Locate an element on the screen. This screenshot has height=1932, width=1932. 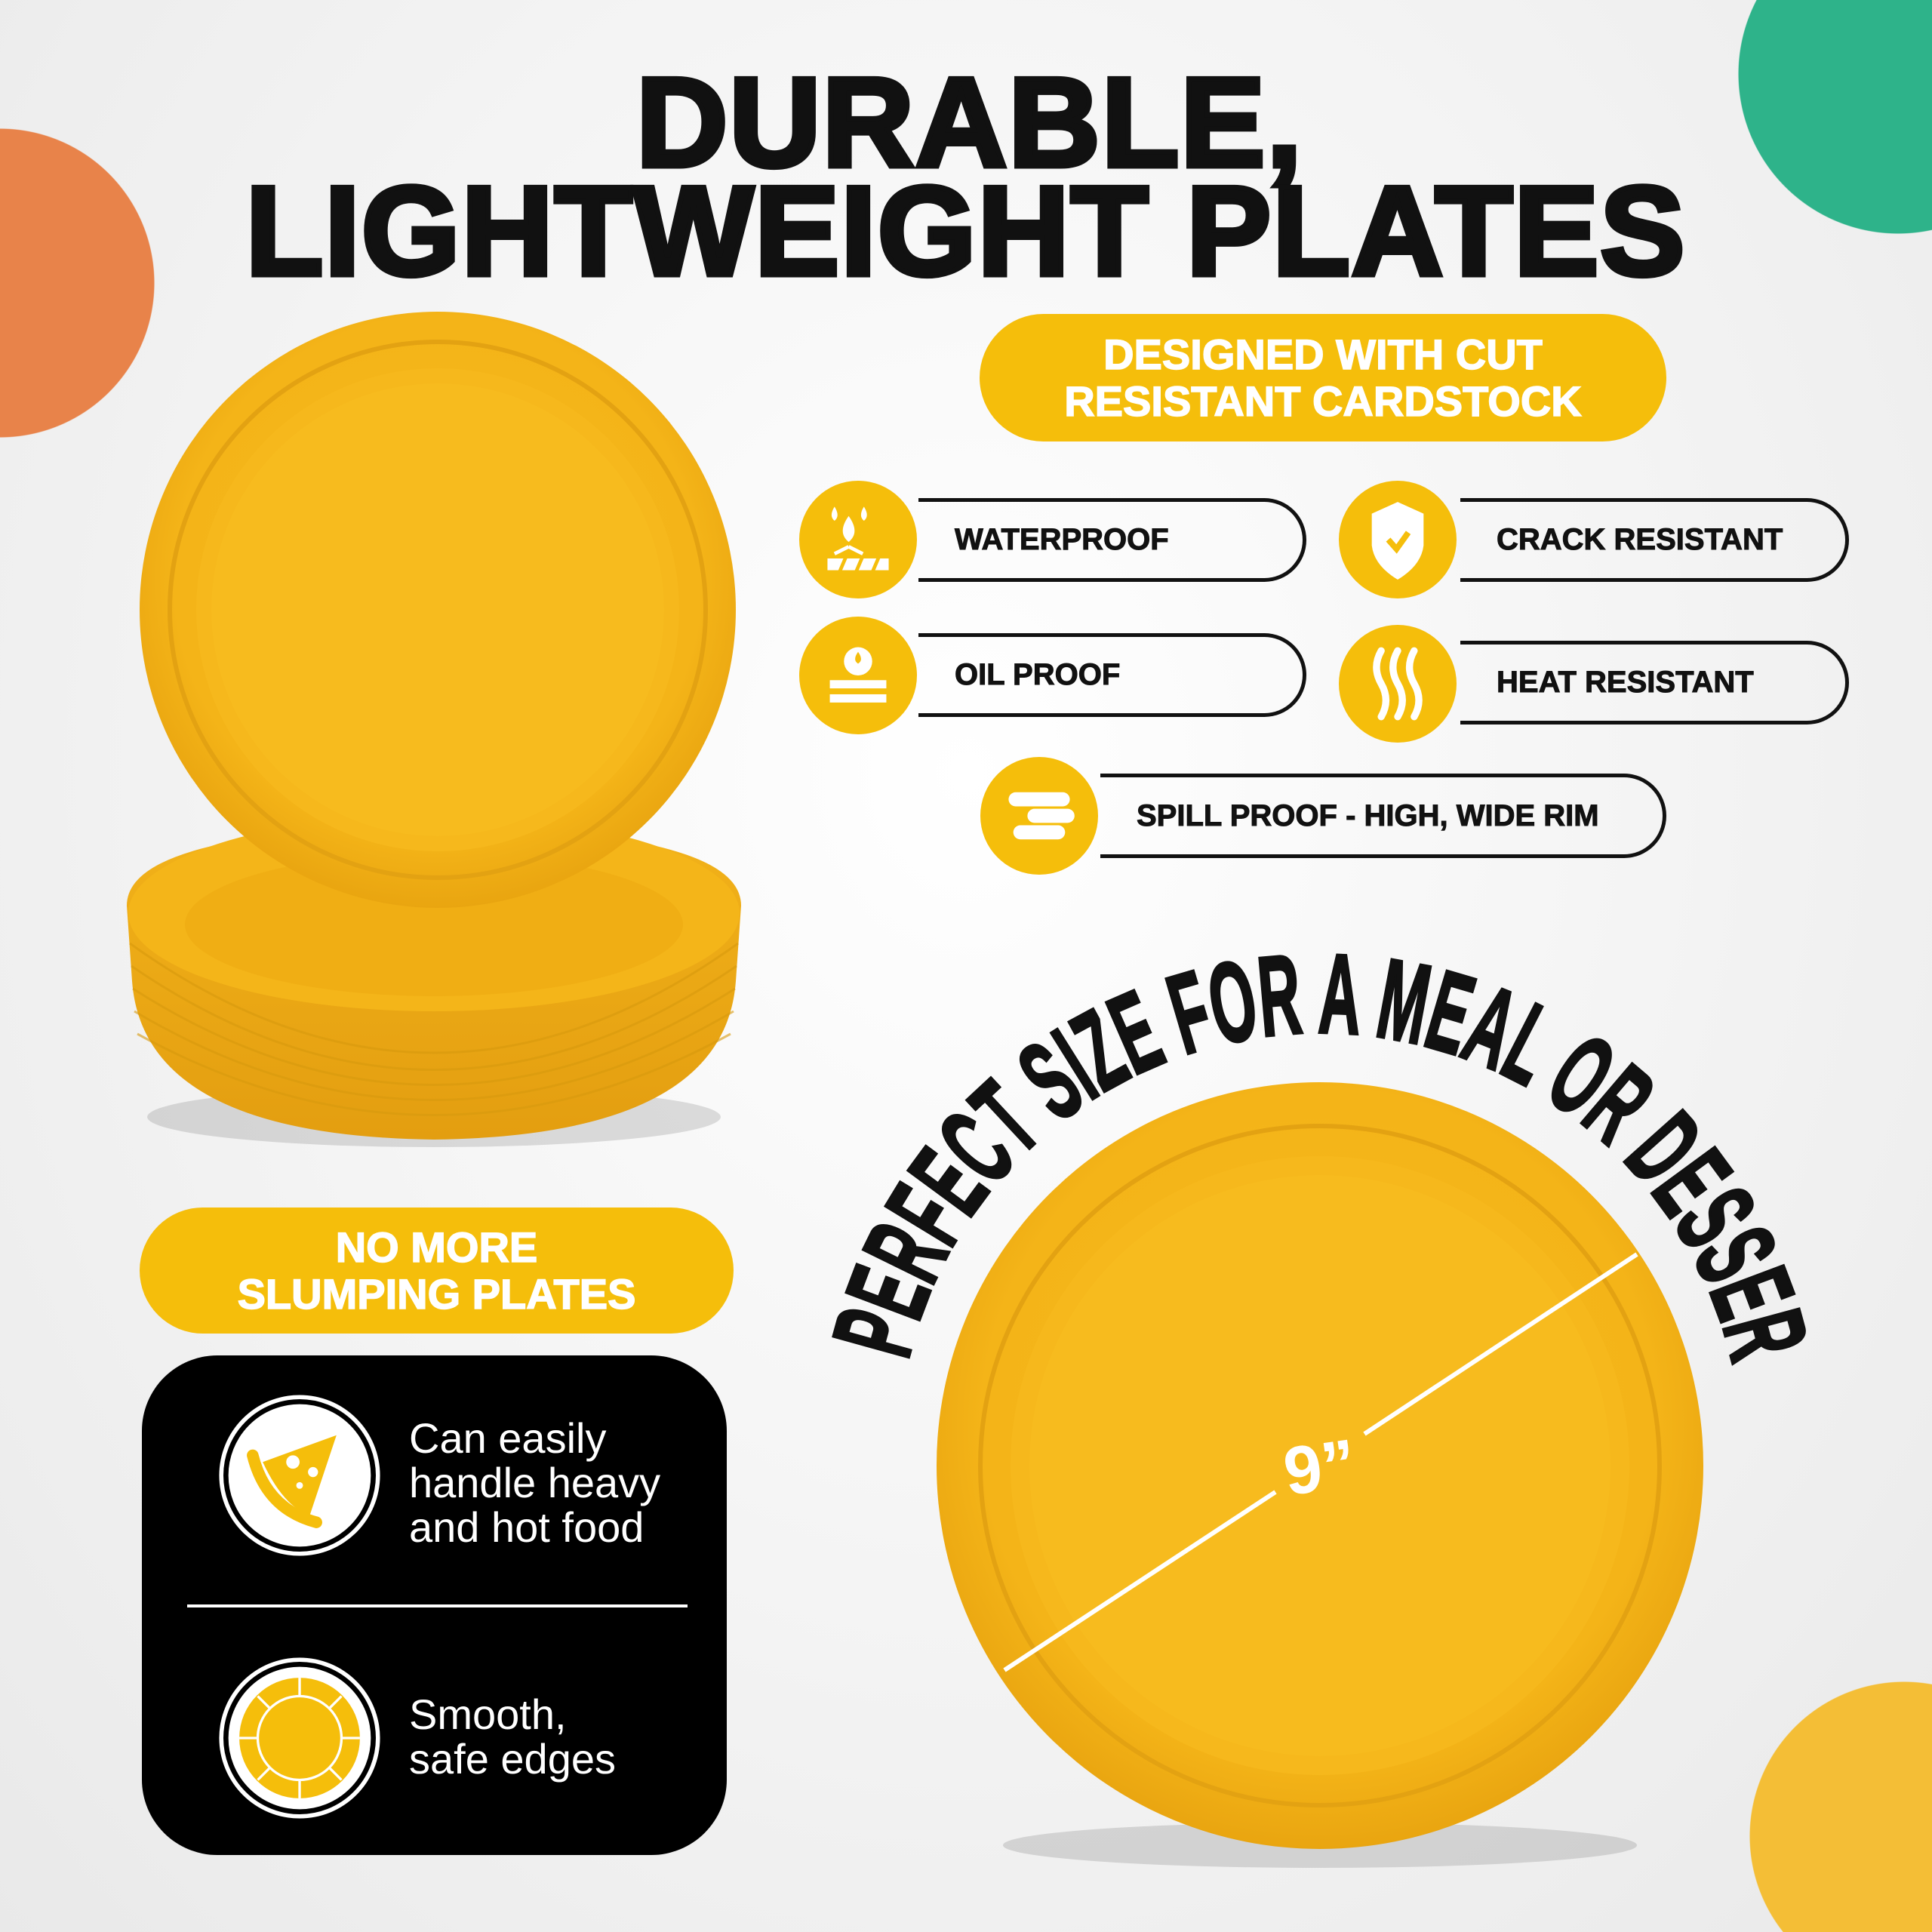
top-plate is located at coordinates (438, 610).